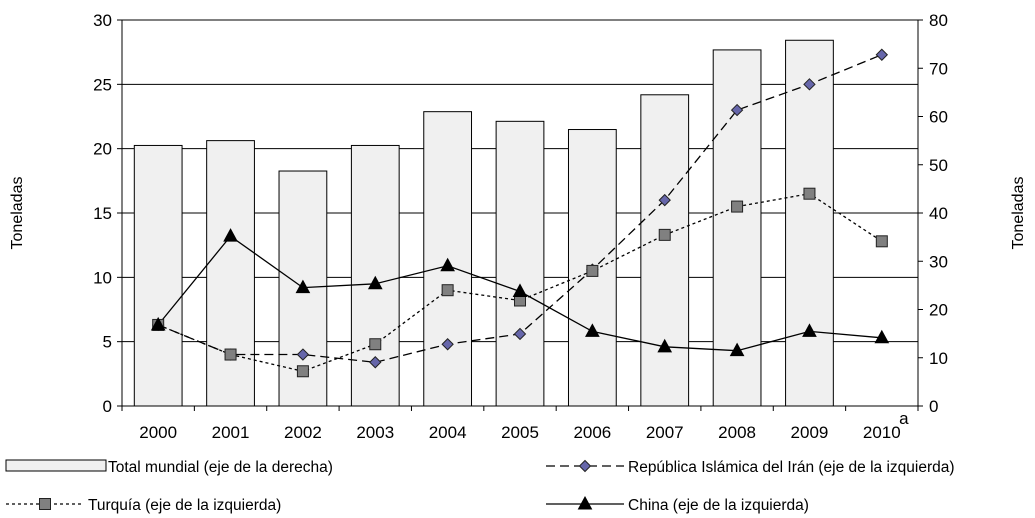 This screenshot has width=1035, height=518. What do you see at coordinates (447, 264) in the screenshot?
I see `point-2-2004` at bounding box center [447, 264].